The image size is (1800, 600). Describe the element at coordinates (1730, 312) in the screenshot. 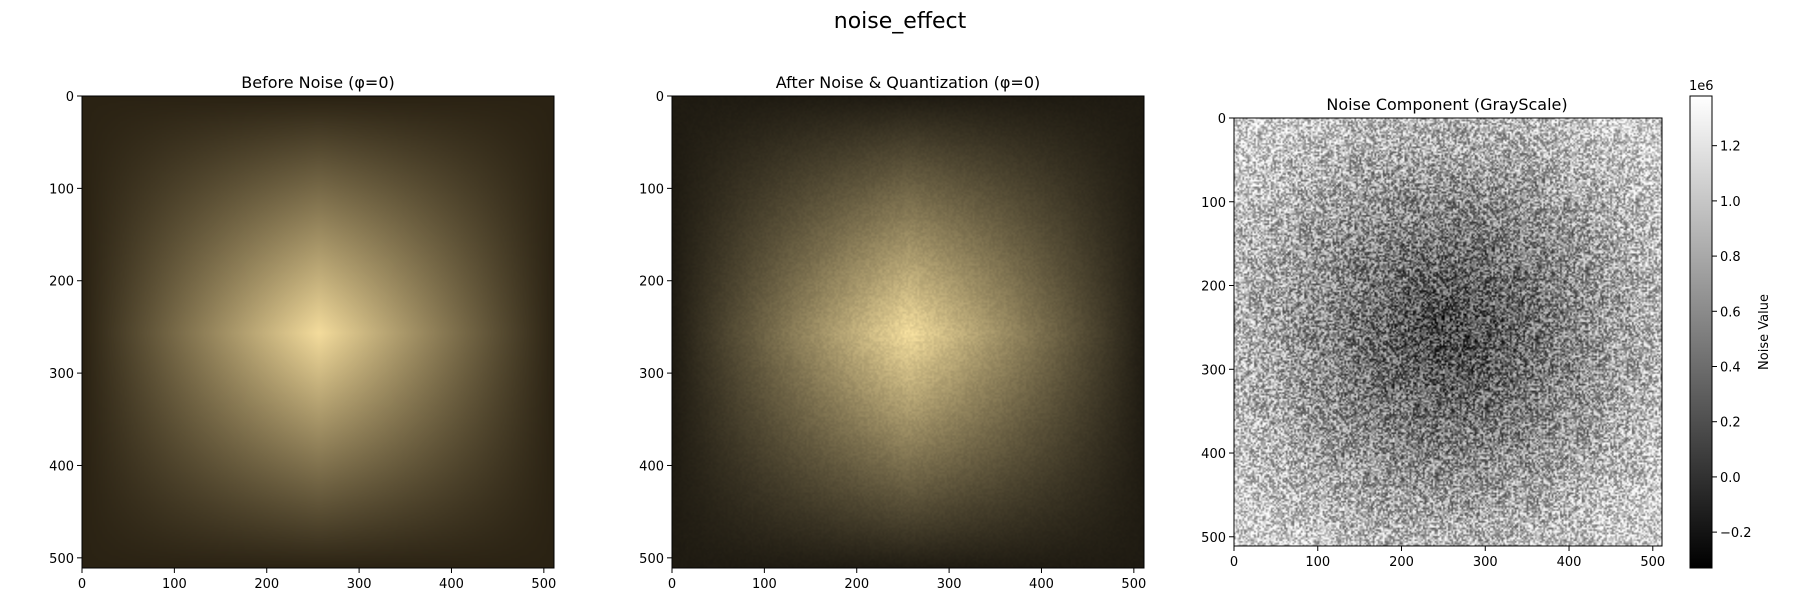

I see `colorbar-tick-label: 0.6` at that location.